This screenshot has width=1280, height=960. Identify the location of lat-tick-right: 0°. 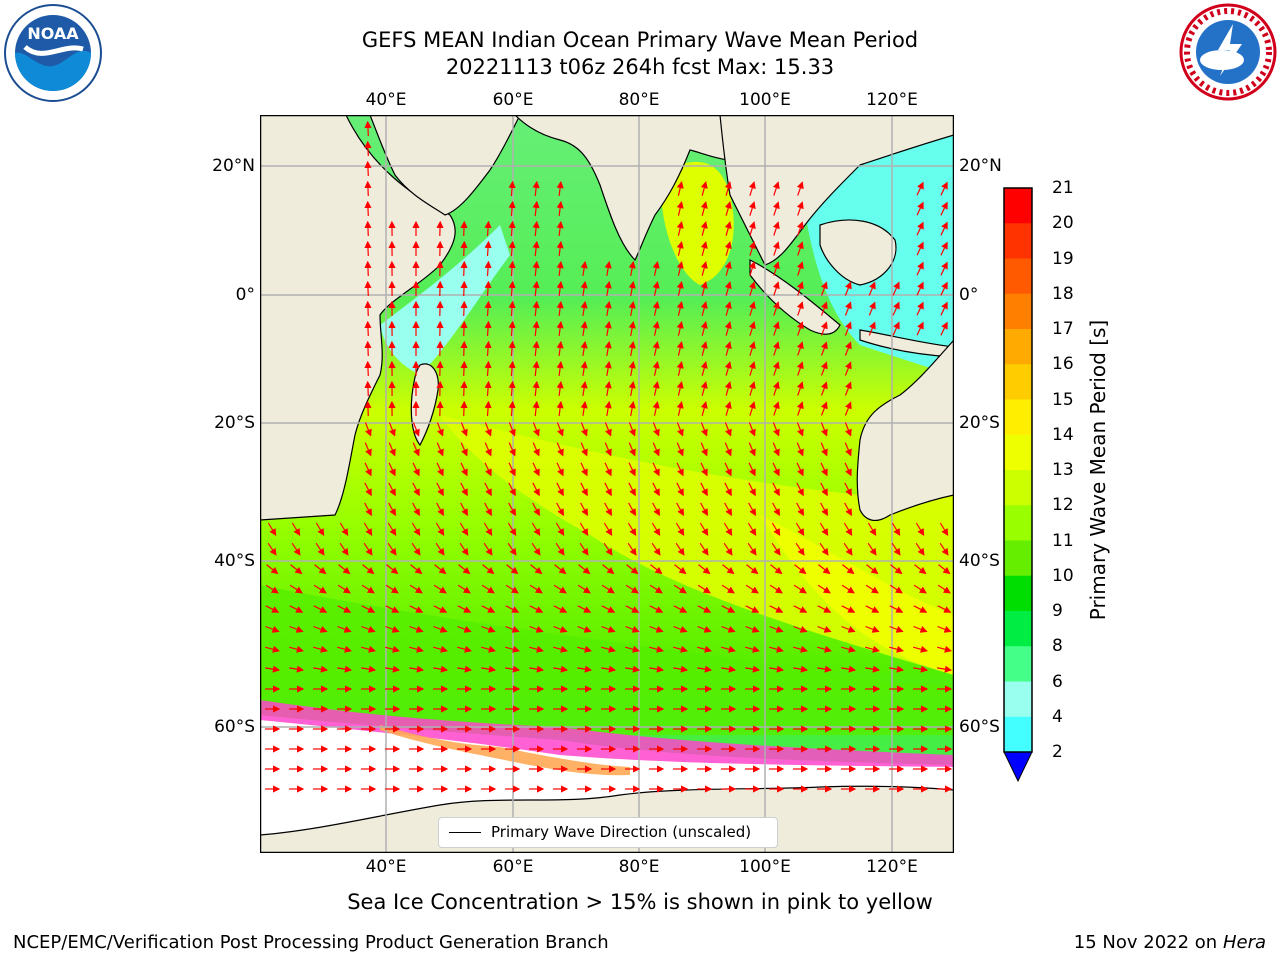
(969, 295).